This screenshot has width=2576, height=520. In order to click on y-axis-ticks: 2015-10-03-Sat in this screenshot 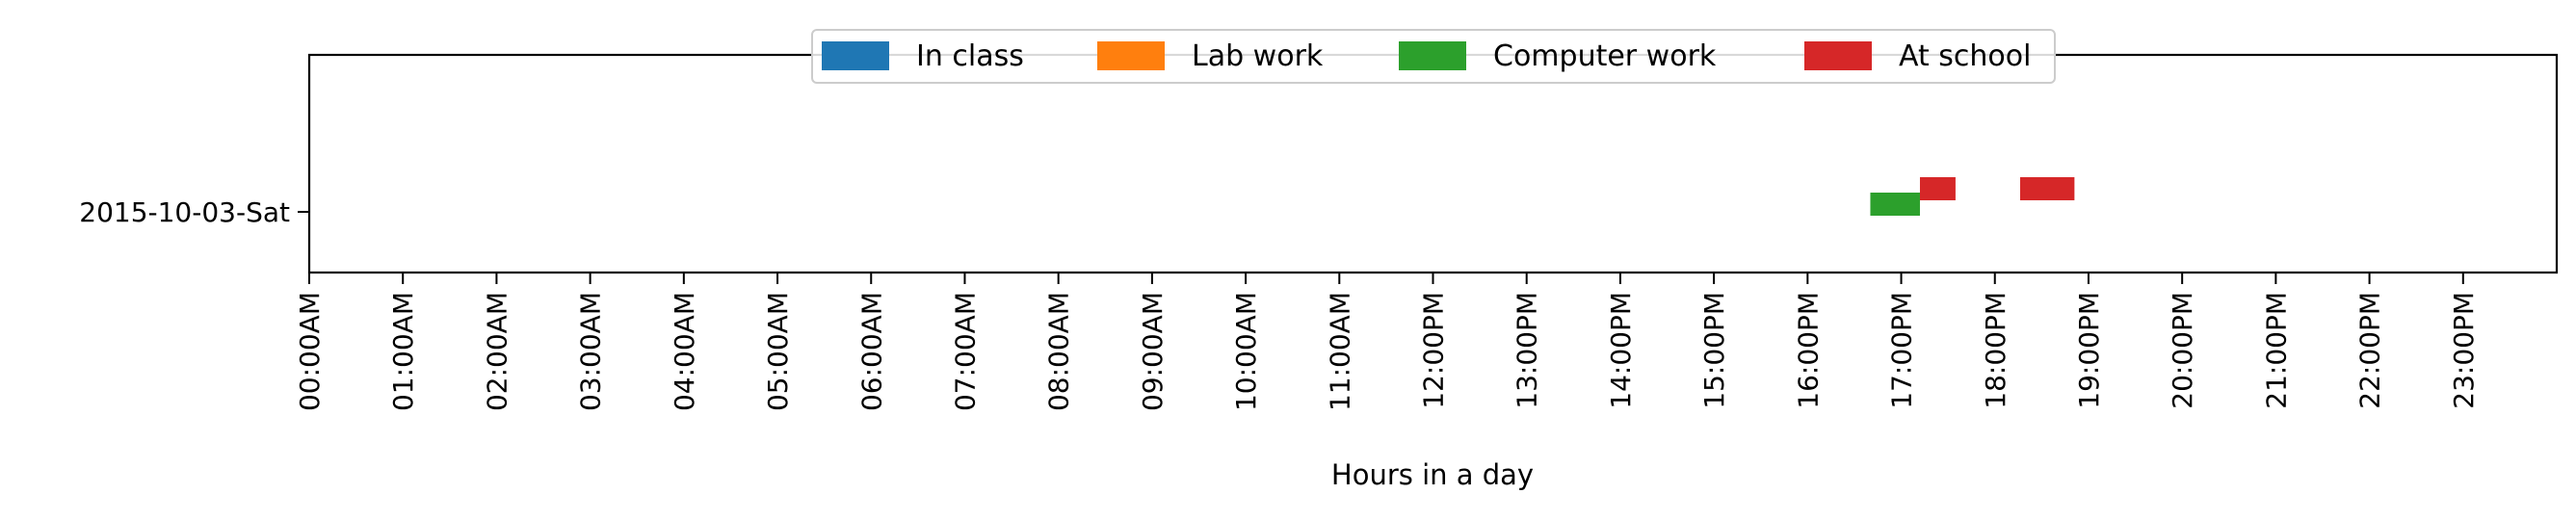, I will do `click(194, 212)`.